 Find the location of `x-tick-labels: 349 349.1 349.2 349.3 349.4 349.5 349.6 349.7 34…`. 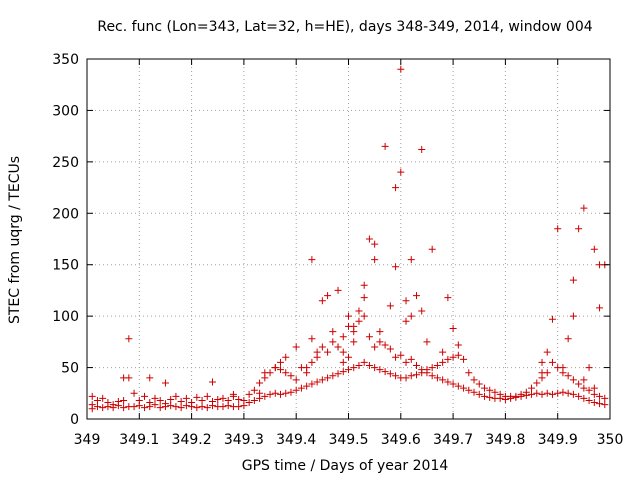

x-tick-labels: 349 349.1 349.2 349.3 349.4 349.5 349.6 349.7 34… is located at coordinates (349, 440).